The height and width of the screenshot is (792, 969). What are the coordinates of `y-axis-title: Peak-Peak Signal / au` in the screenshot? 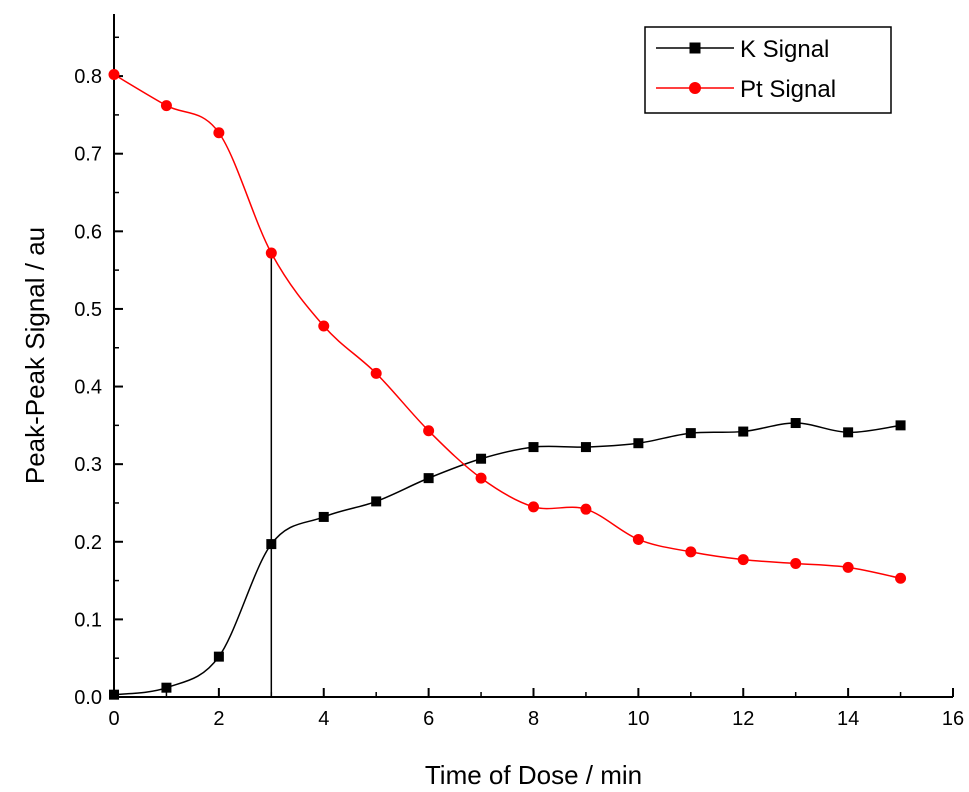 It's located at (35, 355).